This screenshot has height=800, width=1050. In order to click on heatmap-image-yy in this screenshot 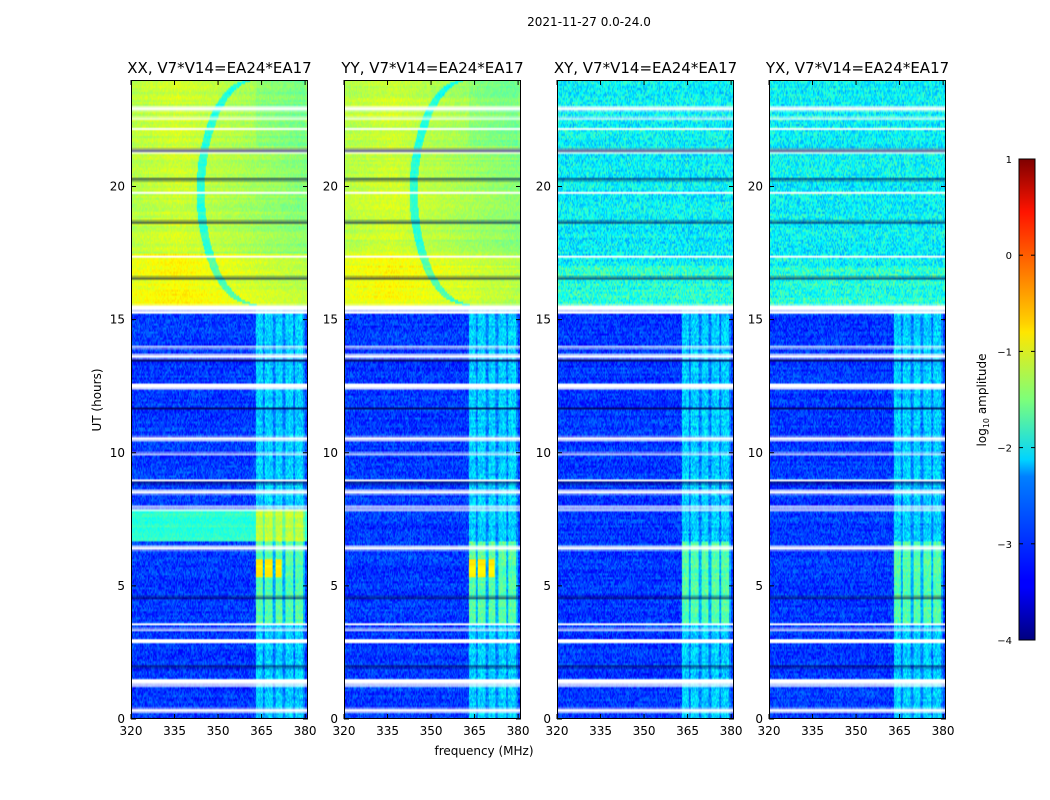, I will do `click(432, 399)`.